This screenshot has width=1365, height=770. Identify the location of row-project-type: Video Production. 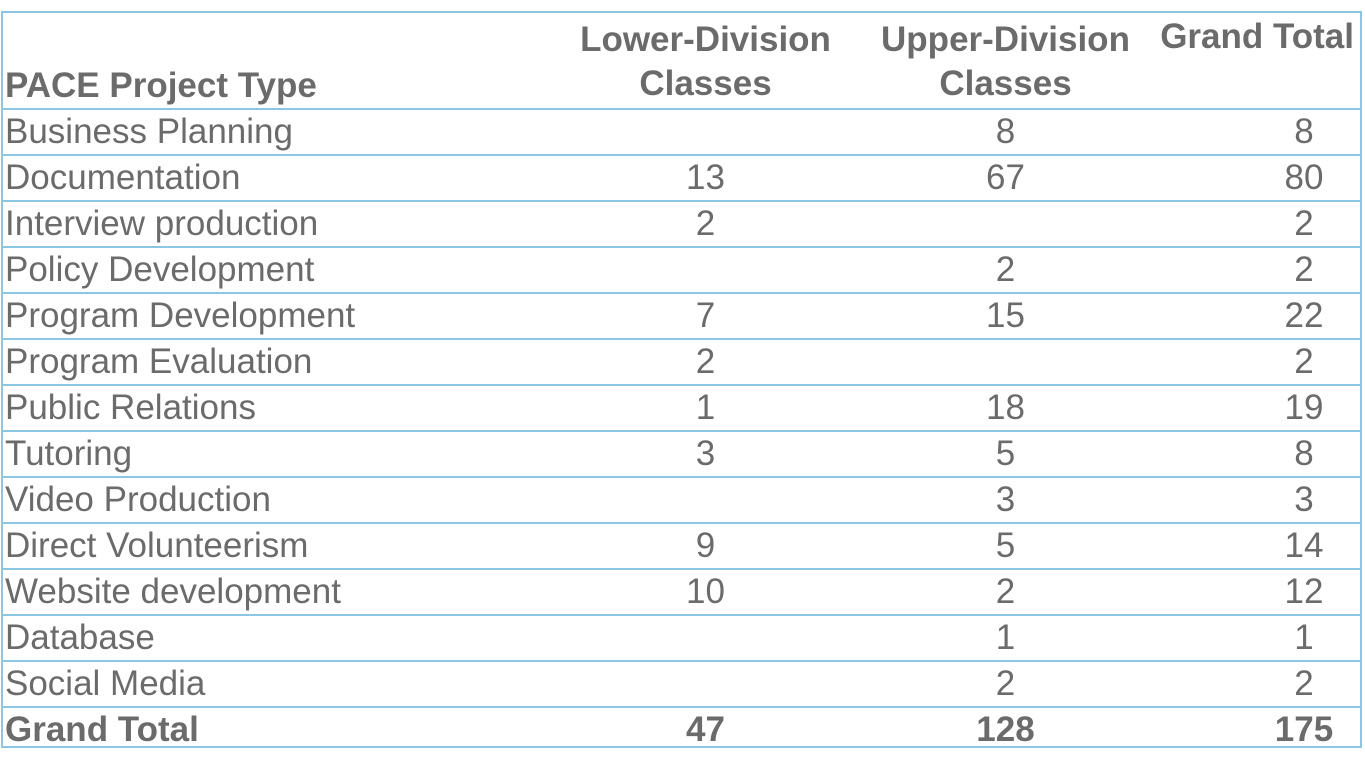
(280, 500).